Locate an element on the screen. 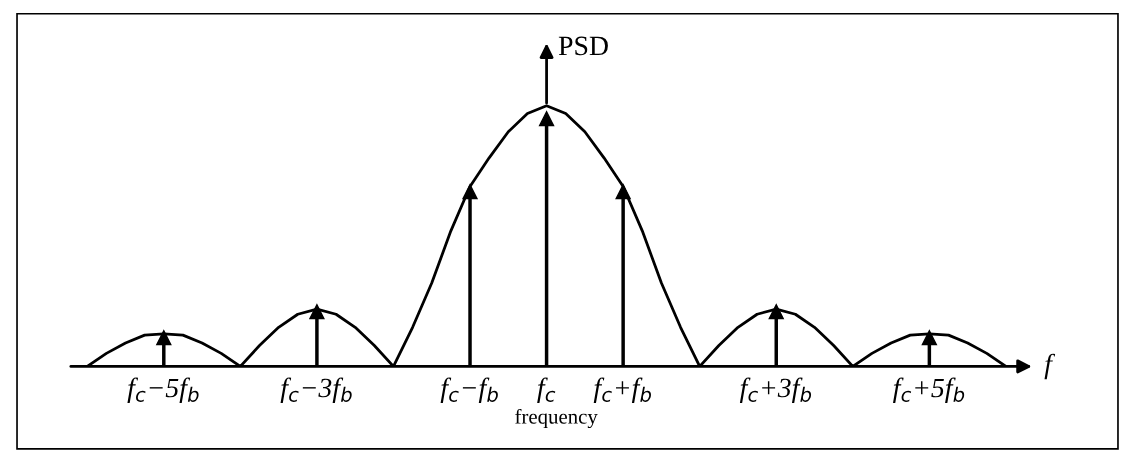 This screenshot has width=1135, height=458. y-axis-title: PSD is located at coordinates (583, 46).